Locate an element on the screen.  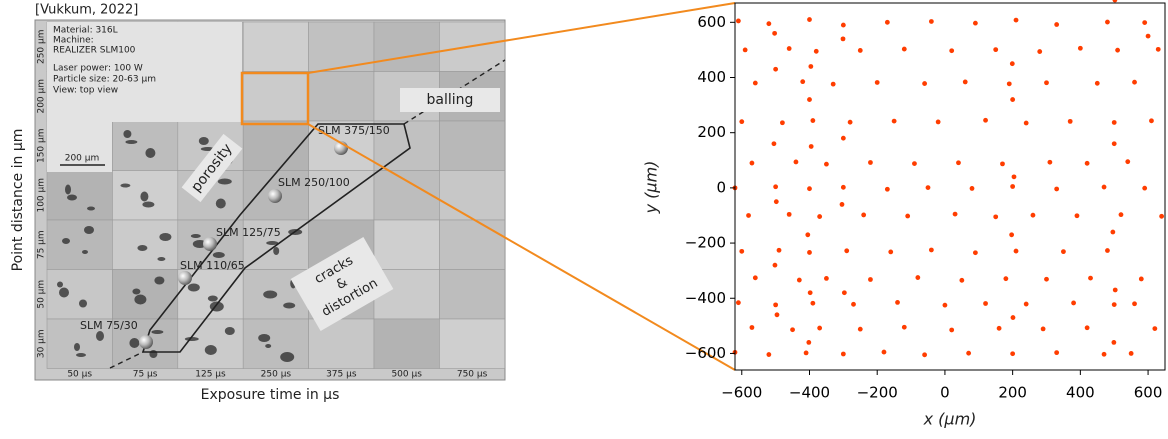
column-label: 50 µs is located at coordinates (79, 375).